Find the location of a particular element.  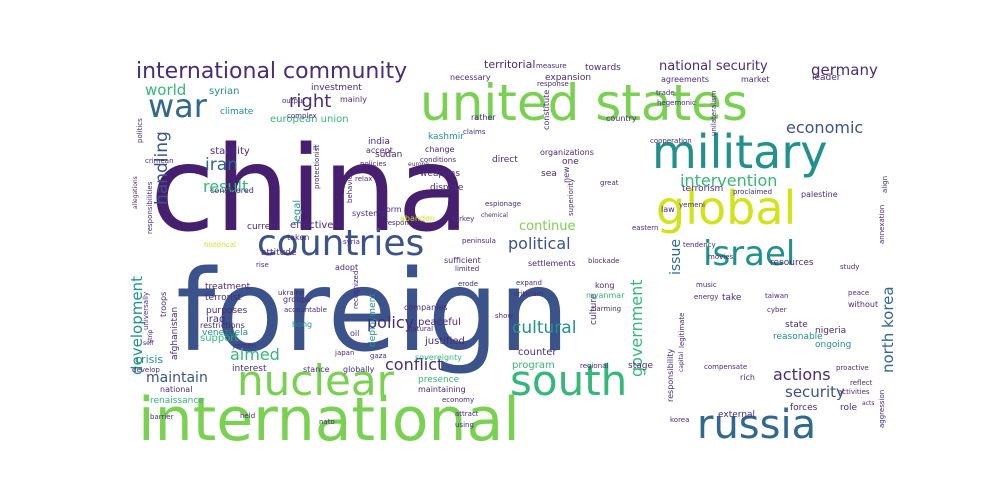

word-rather: rather is located at coordinates (483, 117).